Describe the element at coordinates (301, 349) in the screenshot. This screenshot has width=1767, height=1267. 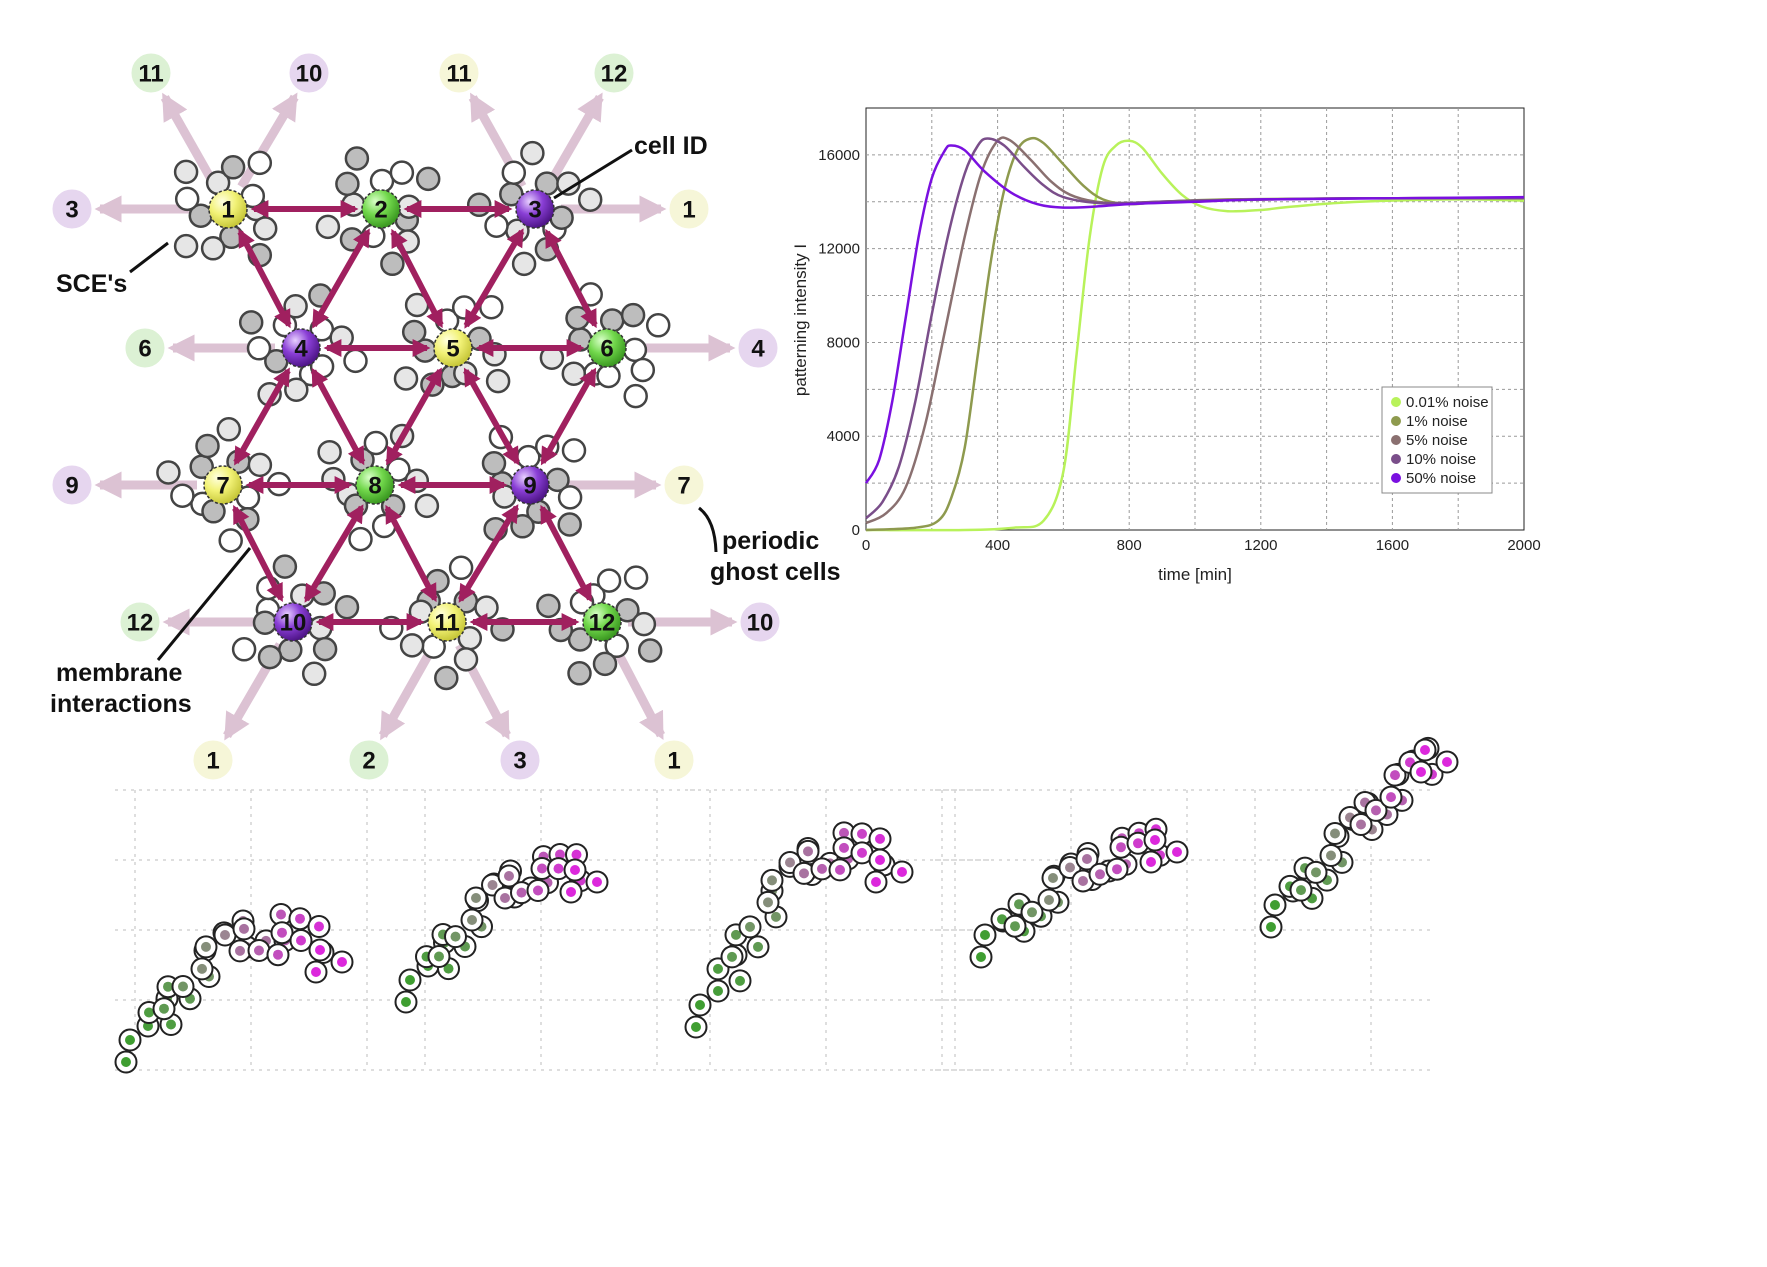
I see `cell-id: 4` at that location.